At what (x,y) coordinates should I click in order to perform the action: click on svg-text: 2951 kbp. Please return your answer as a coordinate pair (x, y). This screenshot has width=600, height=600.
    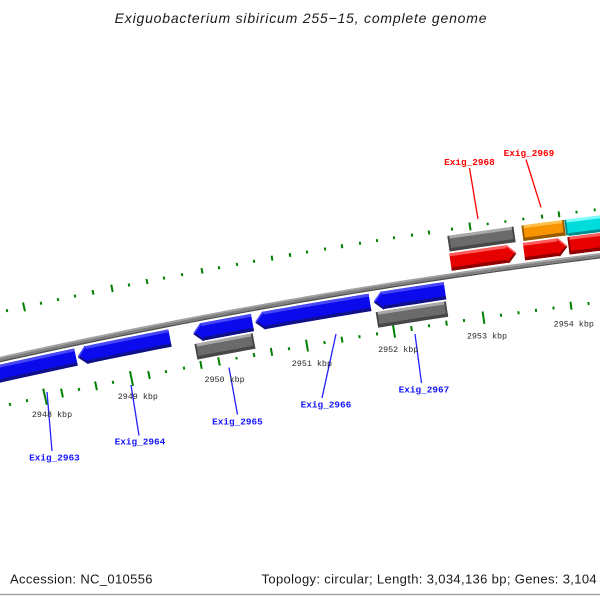
    Looking at the image, I should click on (312, 364).